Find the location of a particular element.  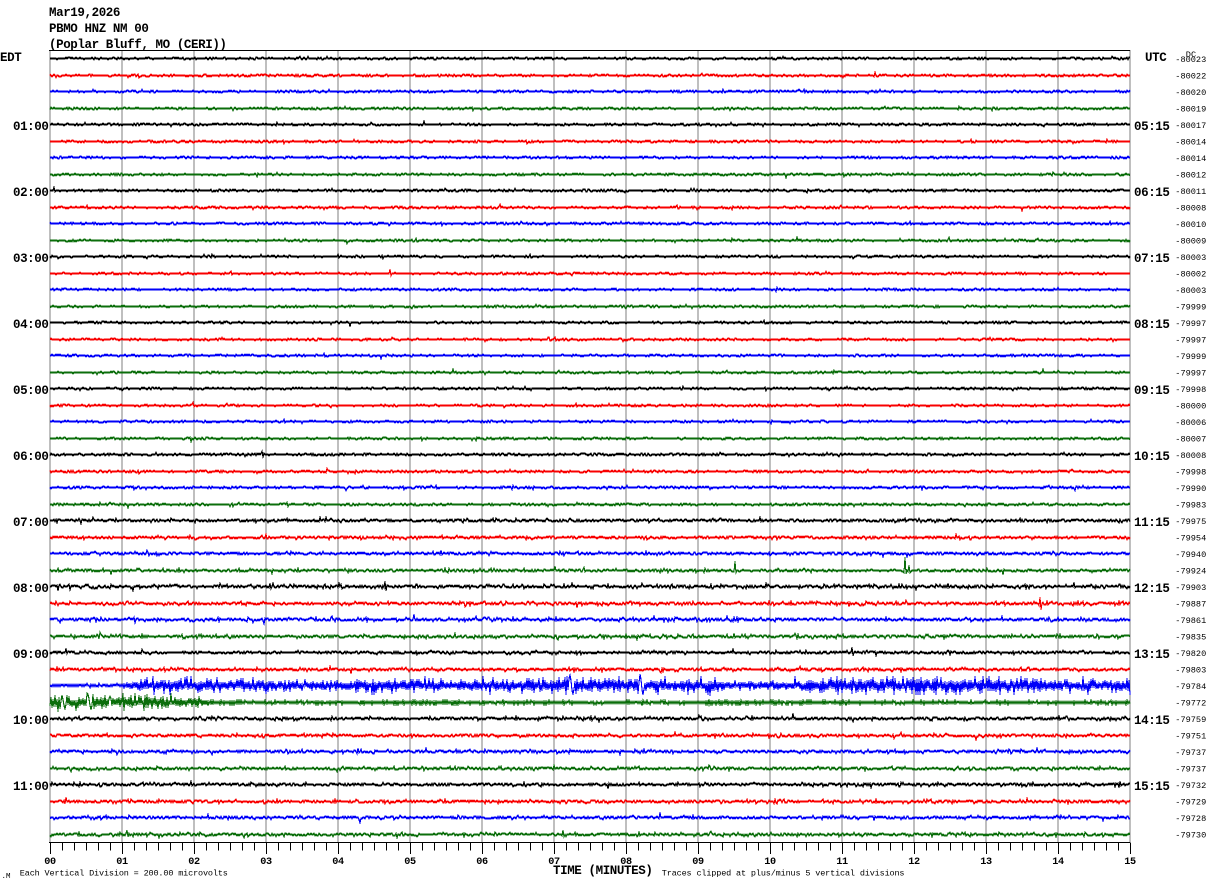

svg-text: UTC is located at coordinates (1156, 58).